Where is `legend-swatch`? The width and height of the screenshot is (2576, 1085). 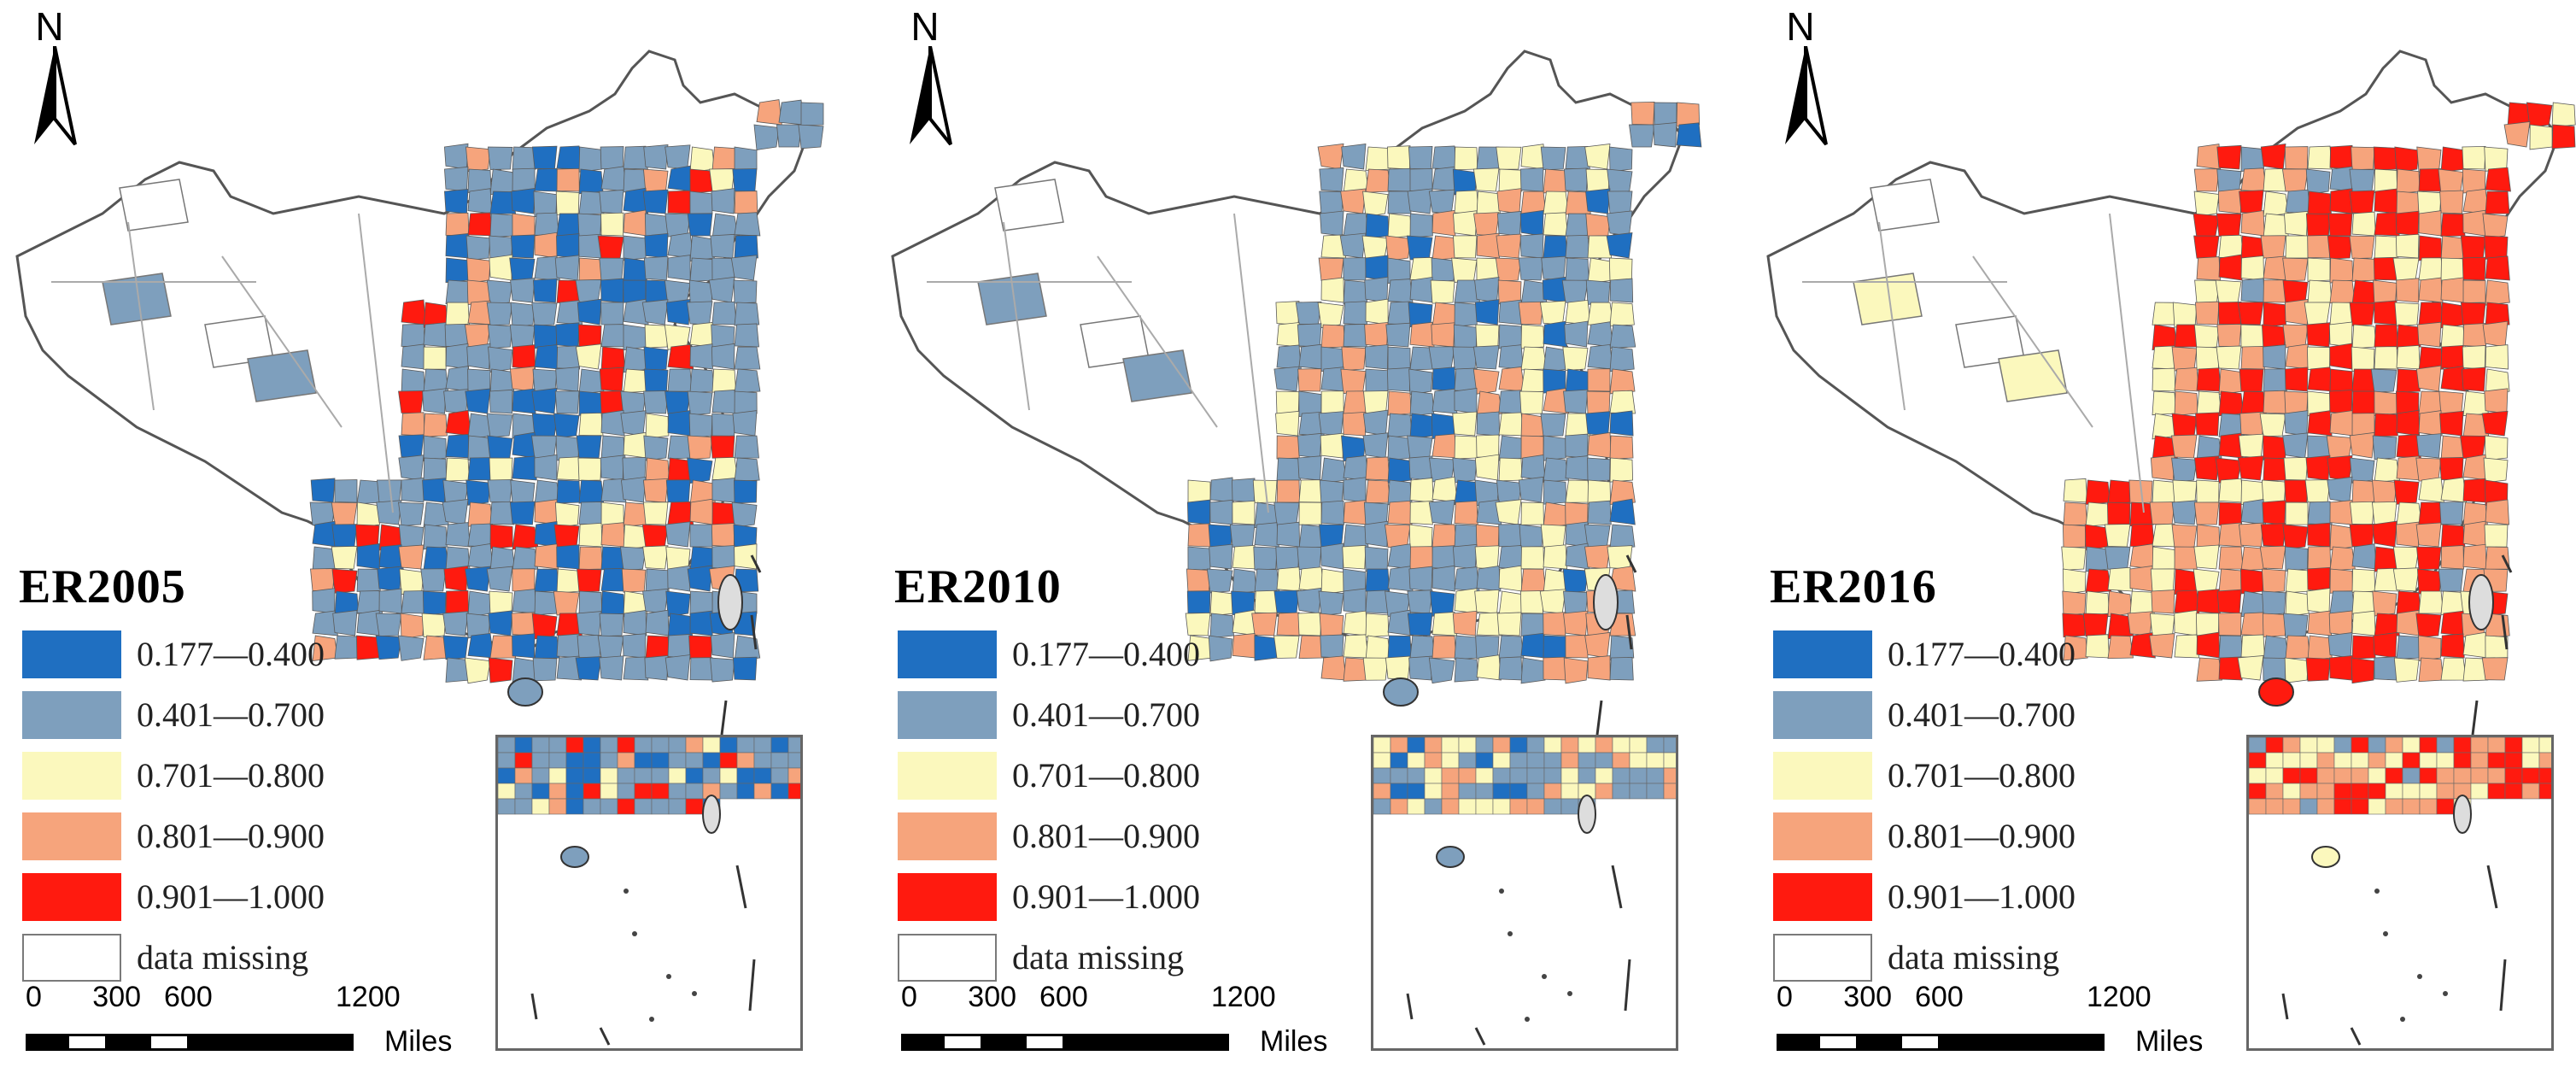
legend-swatch is located at coordinates (71, 715).